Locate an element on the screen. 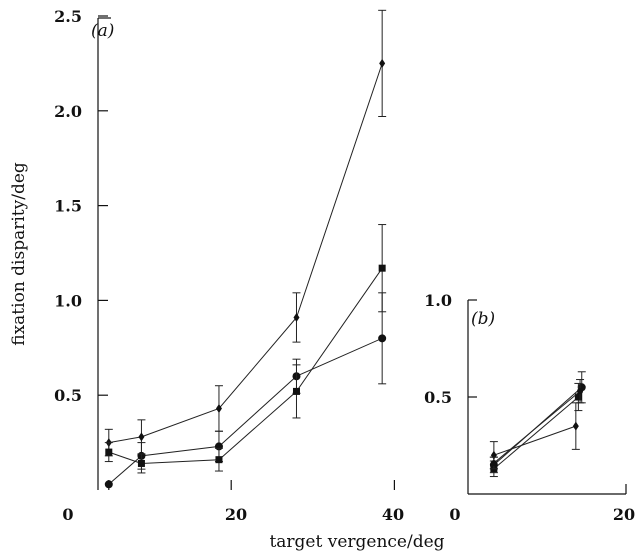 The image size is (640, 554). panel-b-label: (b) is located at coordinates (483, 319).